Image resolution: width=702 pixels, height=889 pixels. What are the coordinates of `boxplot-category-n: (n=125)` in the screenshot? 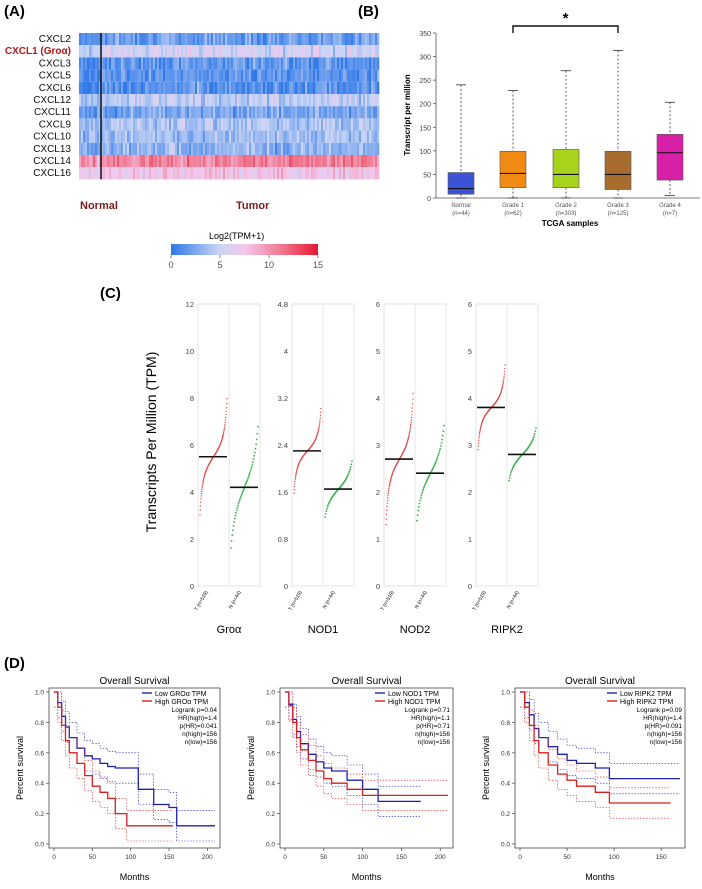 It's located at (618, 214).